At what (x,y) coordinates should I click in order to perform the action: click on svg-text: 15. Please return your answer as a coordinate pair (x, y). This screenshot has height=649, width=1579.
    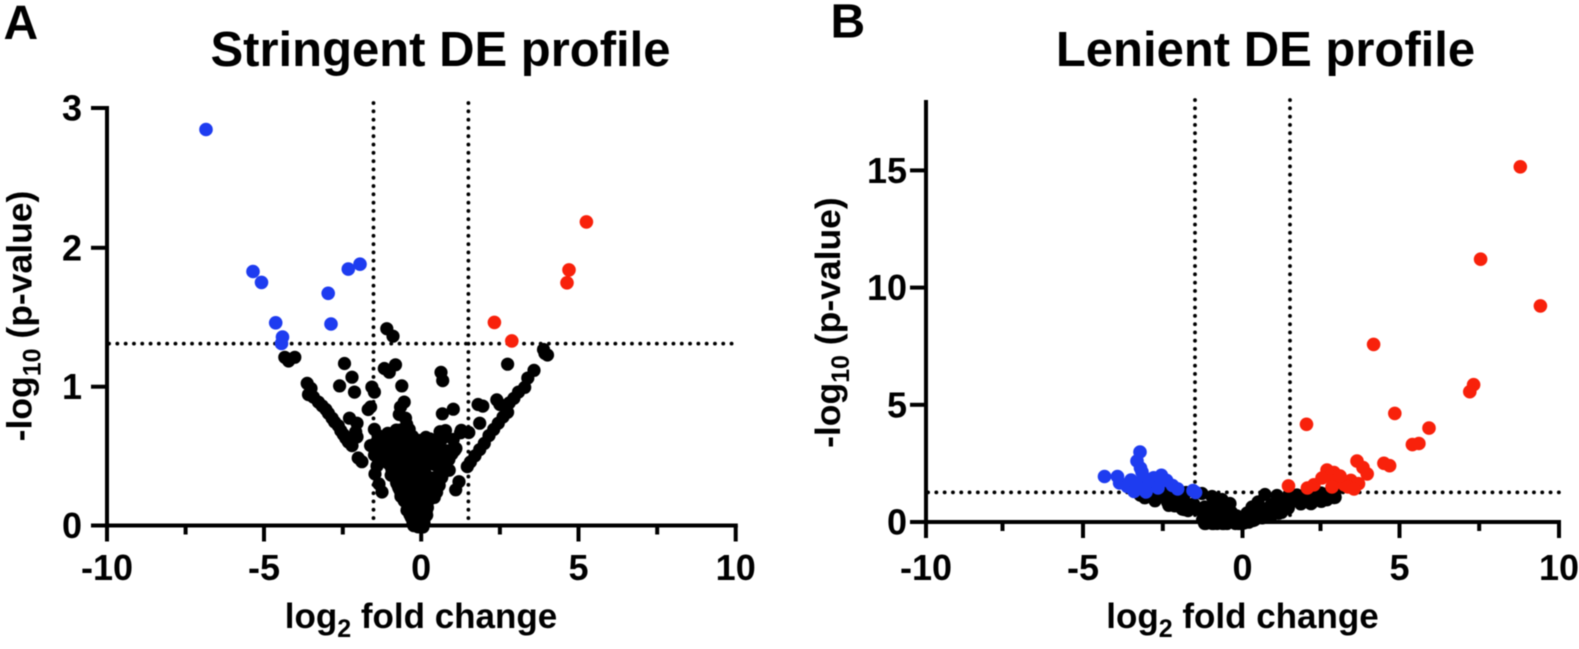
    Looking at the image, I should click on (887, 170).